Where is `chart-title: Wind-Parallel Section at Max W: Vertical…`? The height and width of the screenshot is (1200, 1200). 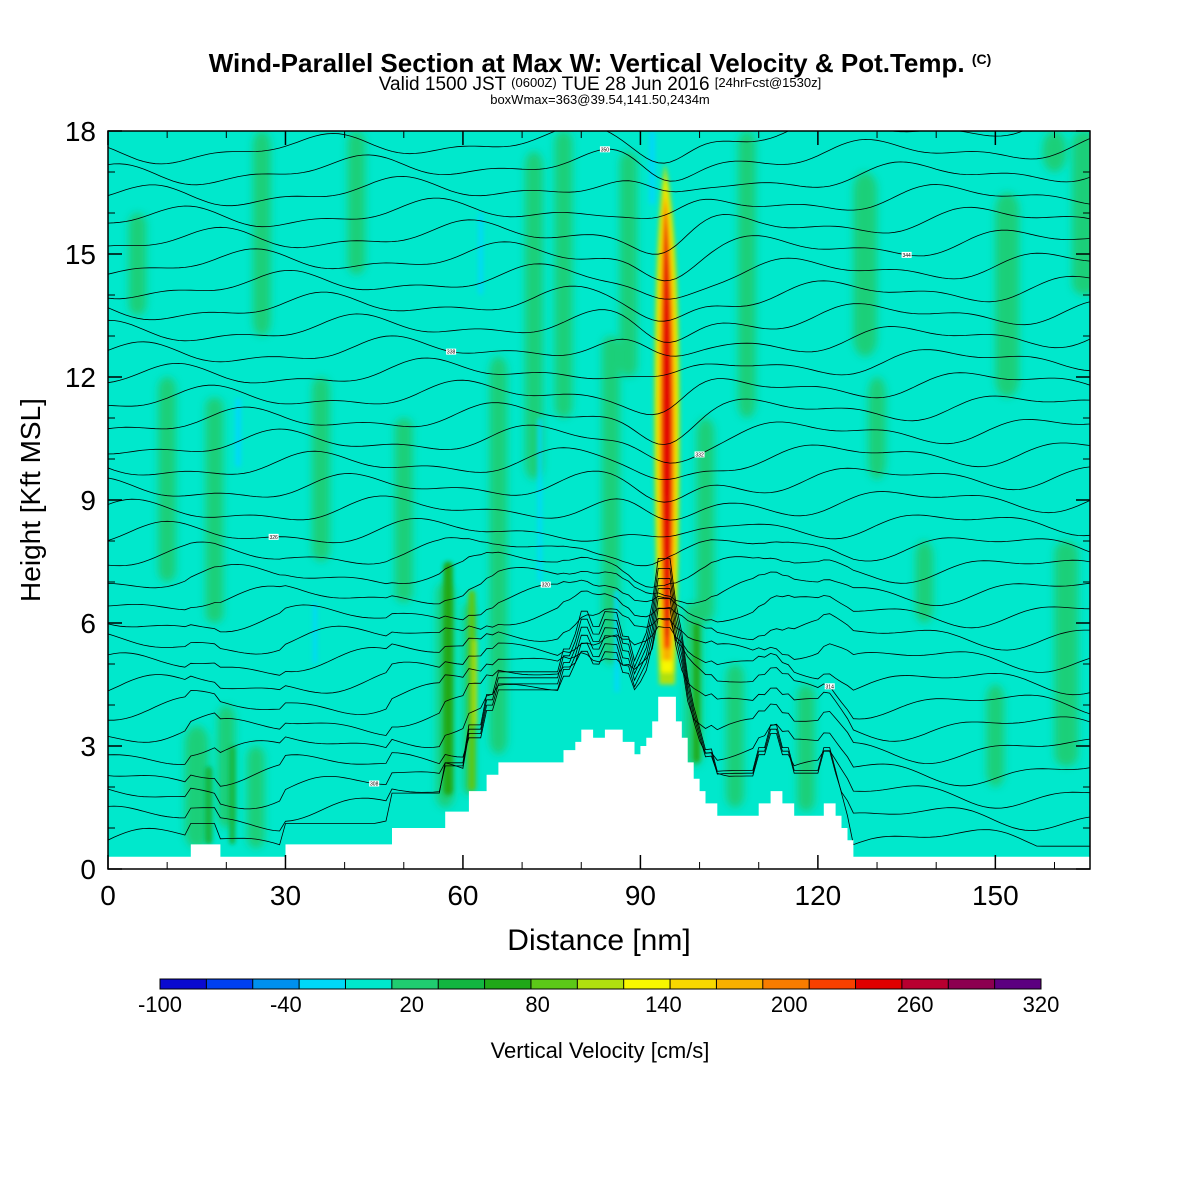 chart-title: Wind-Parallel Section at Max W: Vertical… is located at coordinates (600, 61).